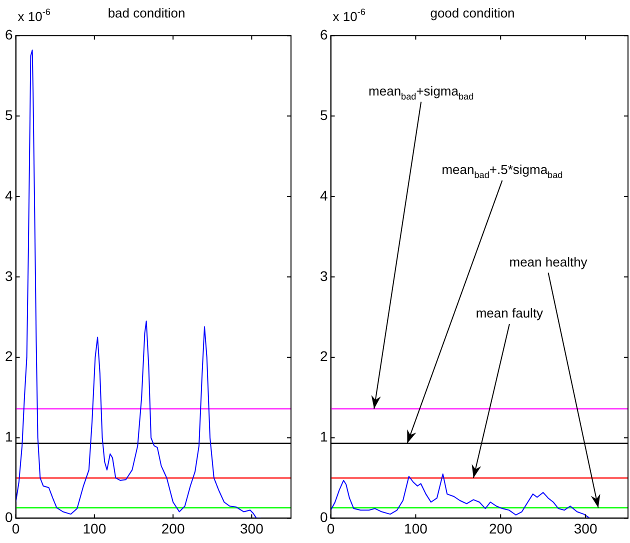 This screenshot has height=543, width=630. I want to click on annotation: mean faulty, so click(510, 313).